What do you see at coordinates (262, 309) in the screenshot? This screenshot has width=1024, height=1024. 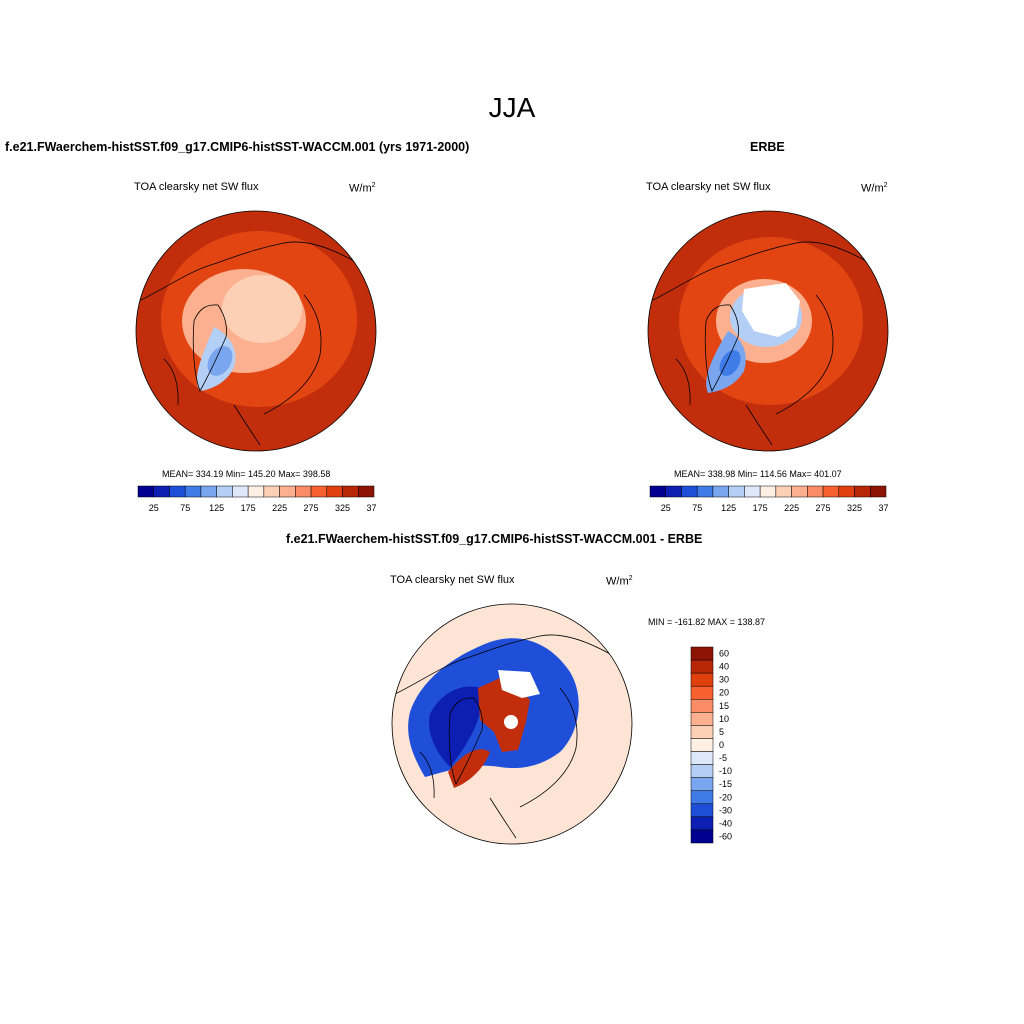 I see `panel1-pale-field` at bounding box center [262, 309].